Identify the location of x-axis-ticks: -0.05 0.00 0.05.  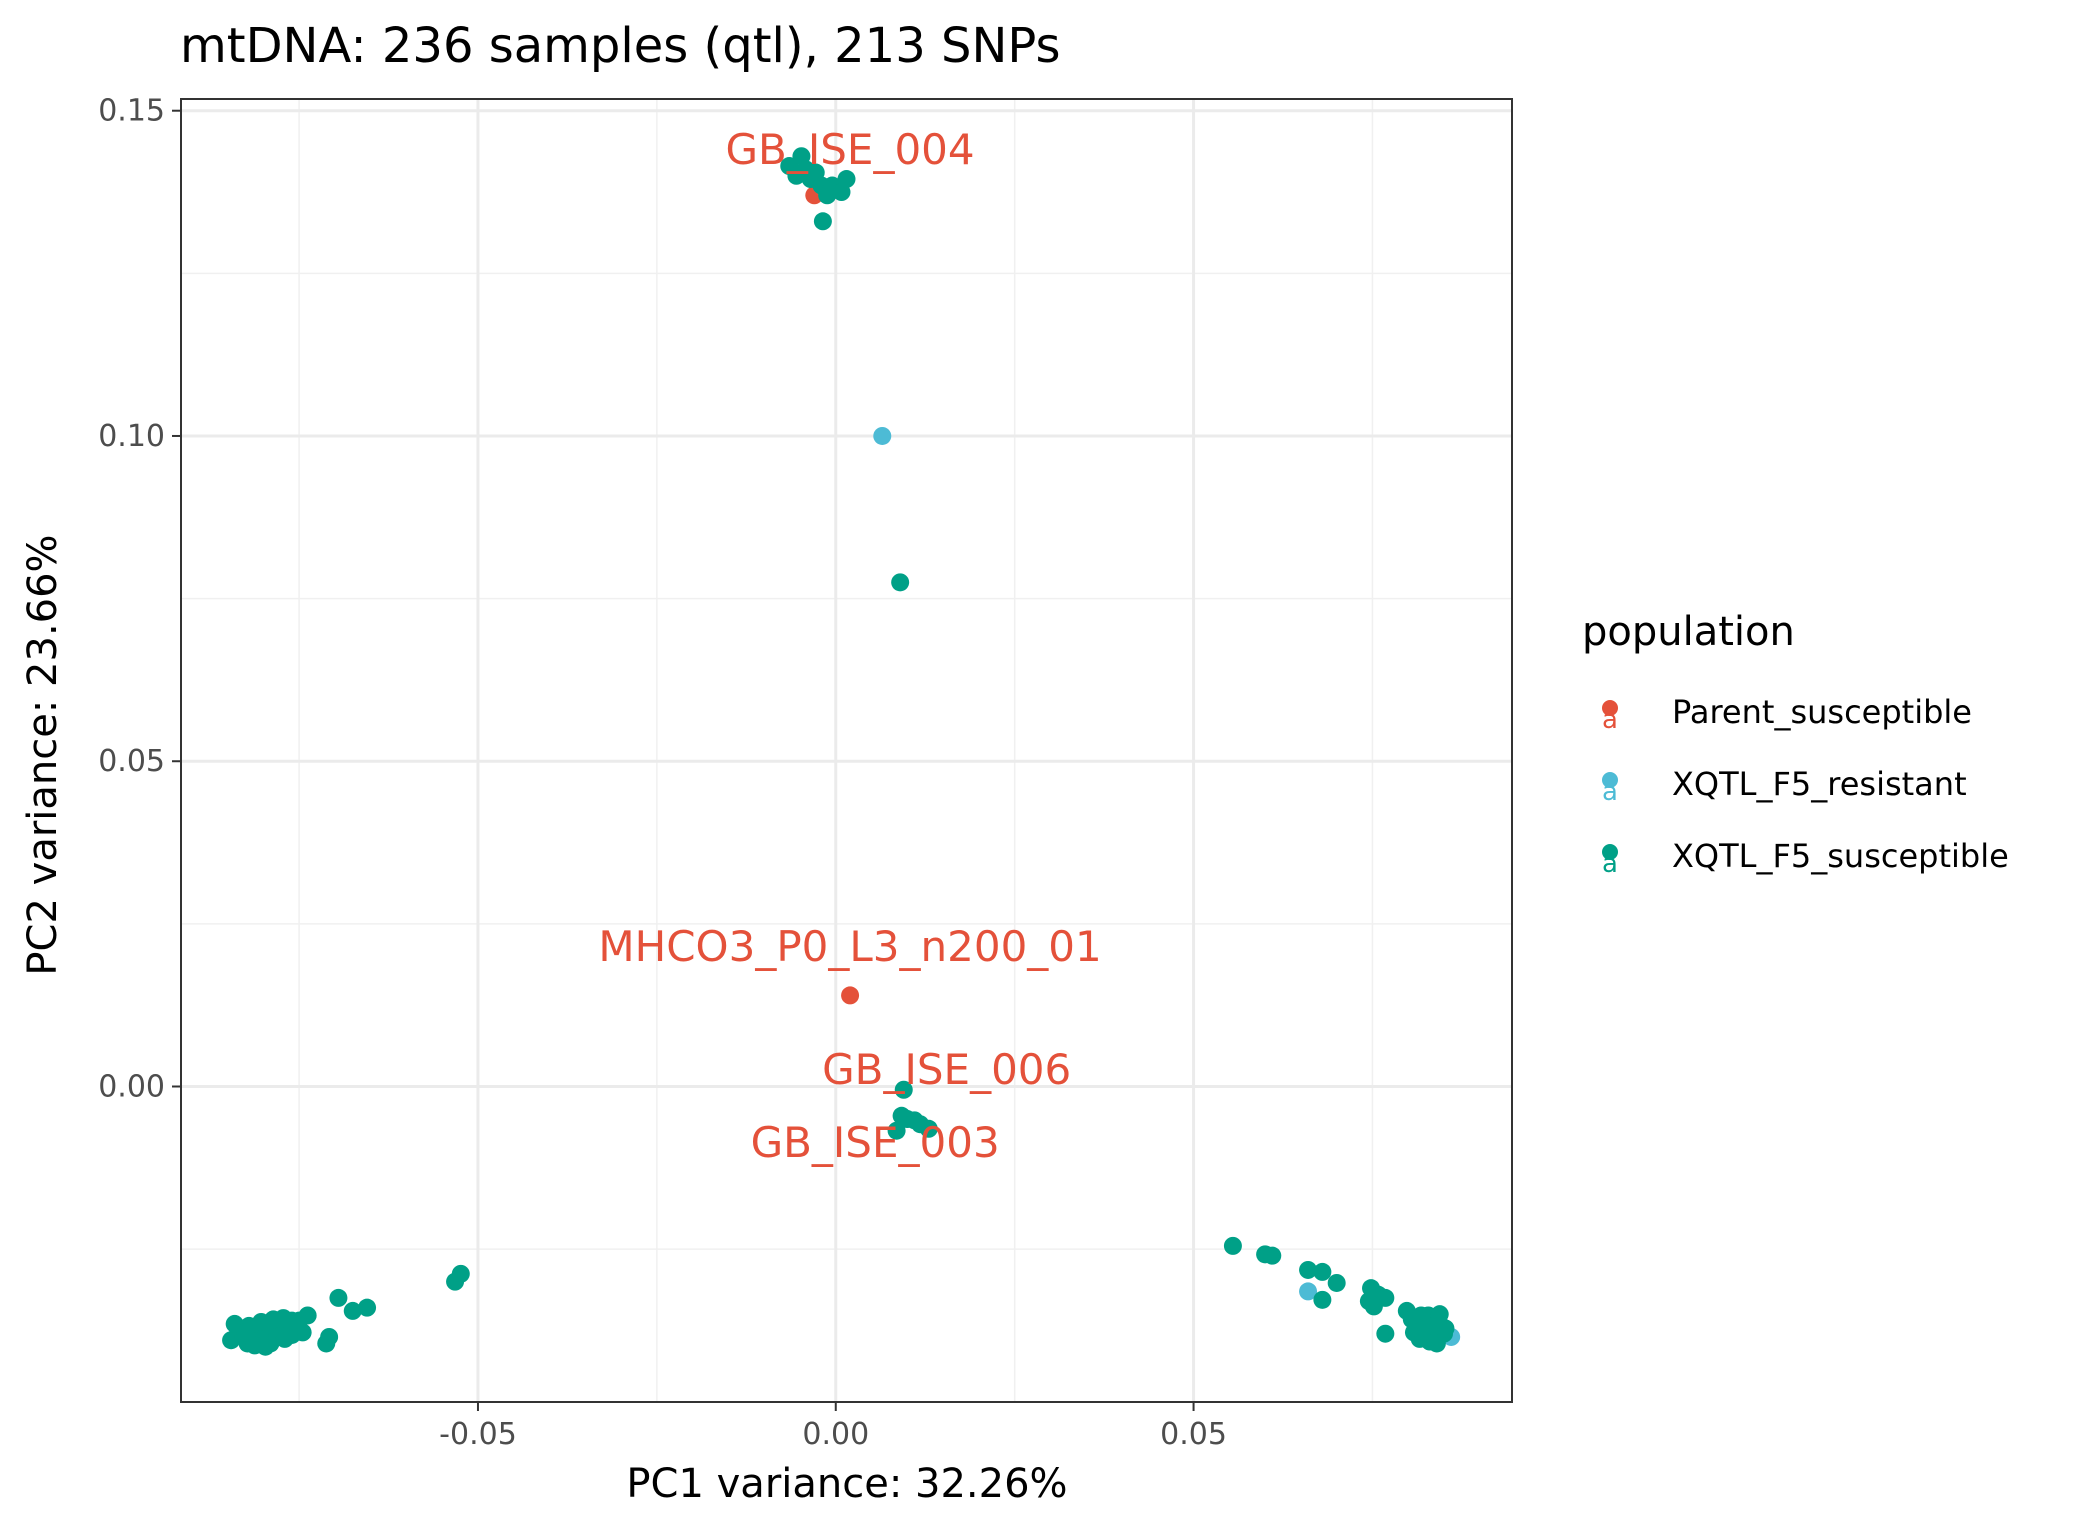
(833, 1427).